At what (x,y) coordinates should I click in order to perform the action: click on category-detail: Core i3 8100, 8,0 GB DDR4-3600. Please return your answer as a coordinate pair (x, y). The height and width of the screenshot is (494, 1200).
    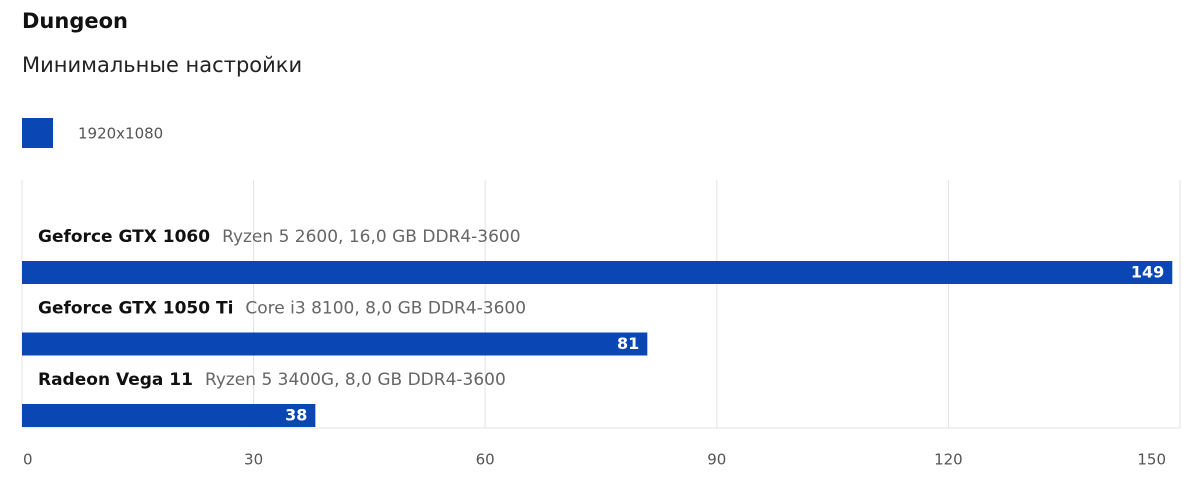
    Looking at the image, I should click on (385, 309).